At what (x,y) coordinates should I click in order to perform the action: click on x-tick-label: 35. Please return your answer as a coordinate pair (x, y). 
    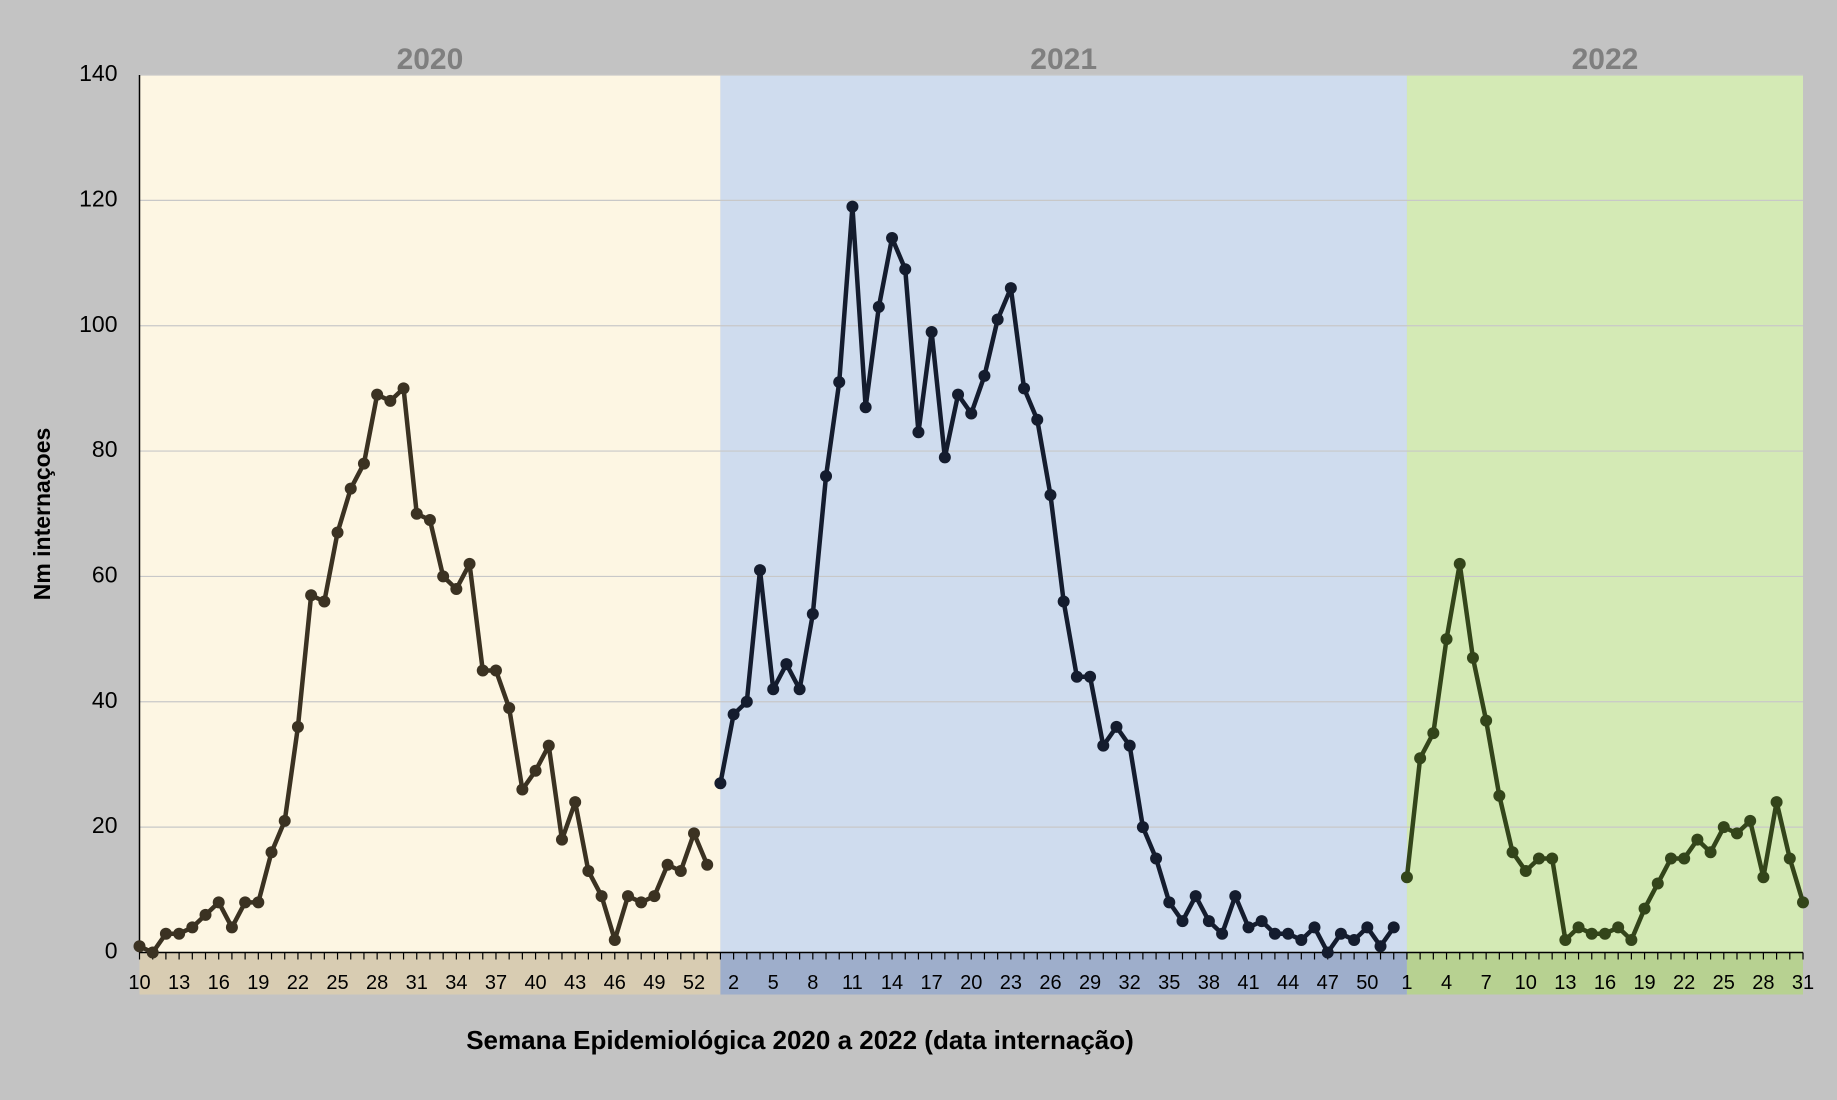
    Looking at the image, I should click on (1169, 983).